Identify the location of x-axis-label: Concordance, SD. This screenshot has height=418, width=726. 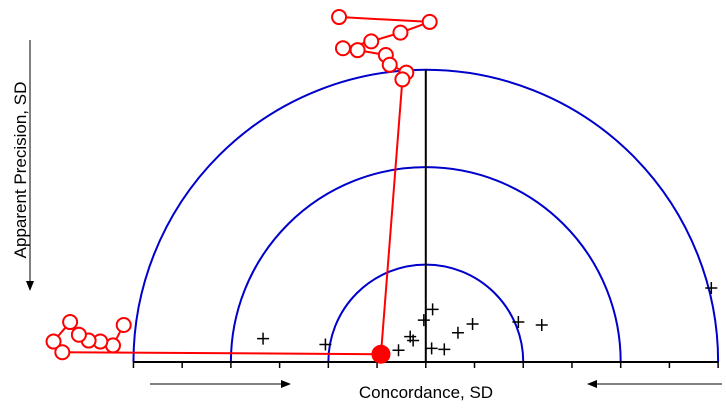
(426, 392).